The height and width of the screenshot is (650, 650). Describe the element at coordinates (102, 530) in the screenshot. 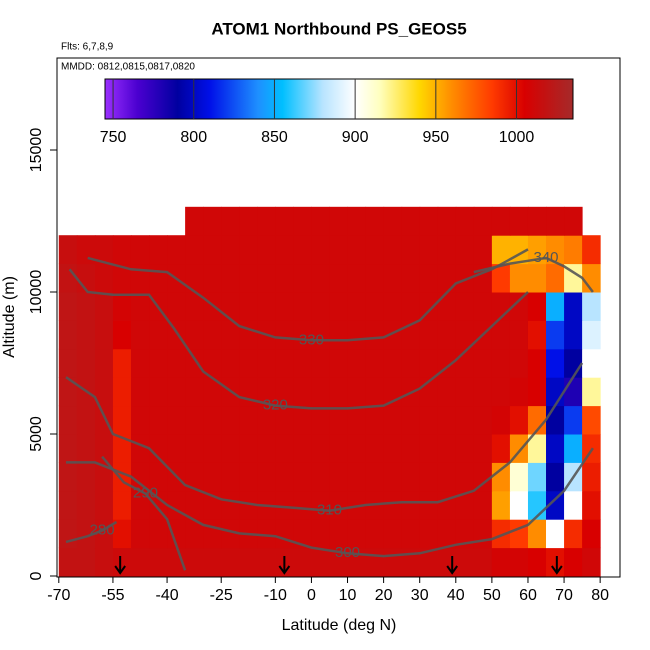

I see `contour-label: 280` at that location.